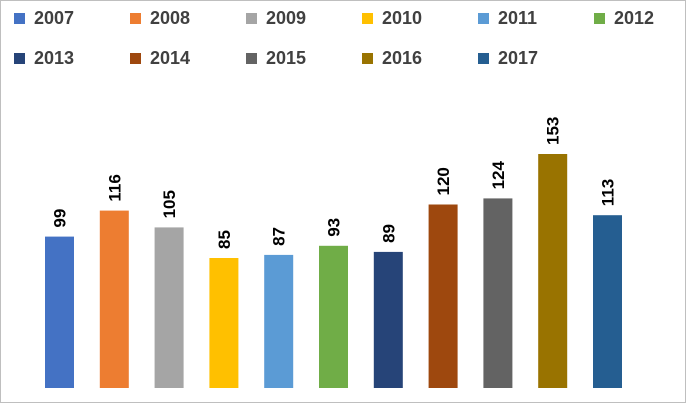 The height and width of the screenshot is (403, 686). Describe the element at coordinates (224, 323) in the screenshot. I see `bar-2010` at that location.